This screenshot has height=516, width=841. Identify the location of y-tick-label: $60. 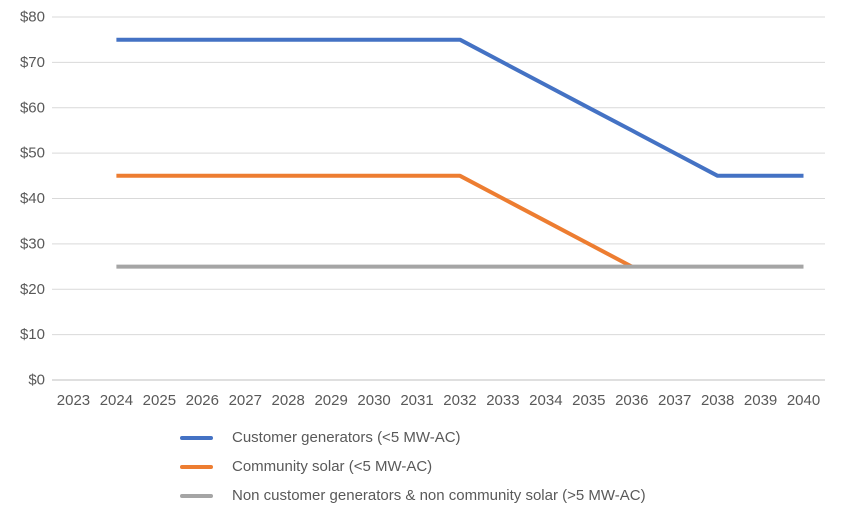
(32, 107).